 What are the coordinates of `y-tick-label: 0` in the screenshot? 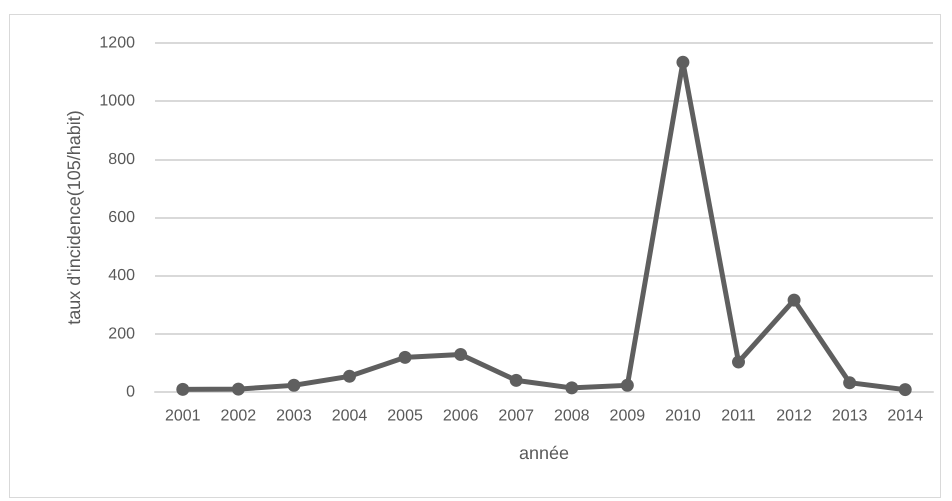 It's located at (131, 392).